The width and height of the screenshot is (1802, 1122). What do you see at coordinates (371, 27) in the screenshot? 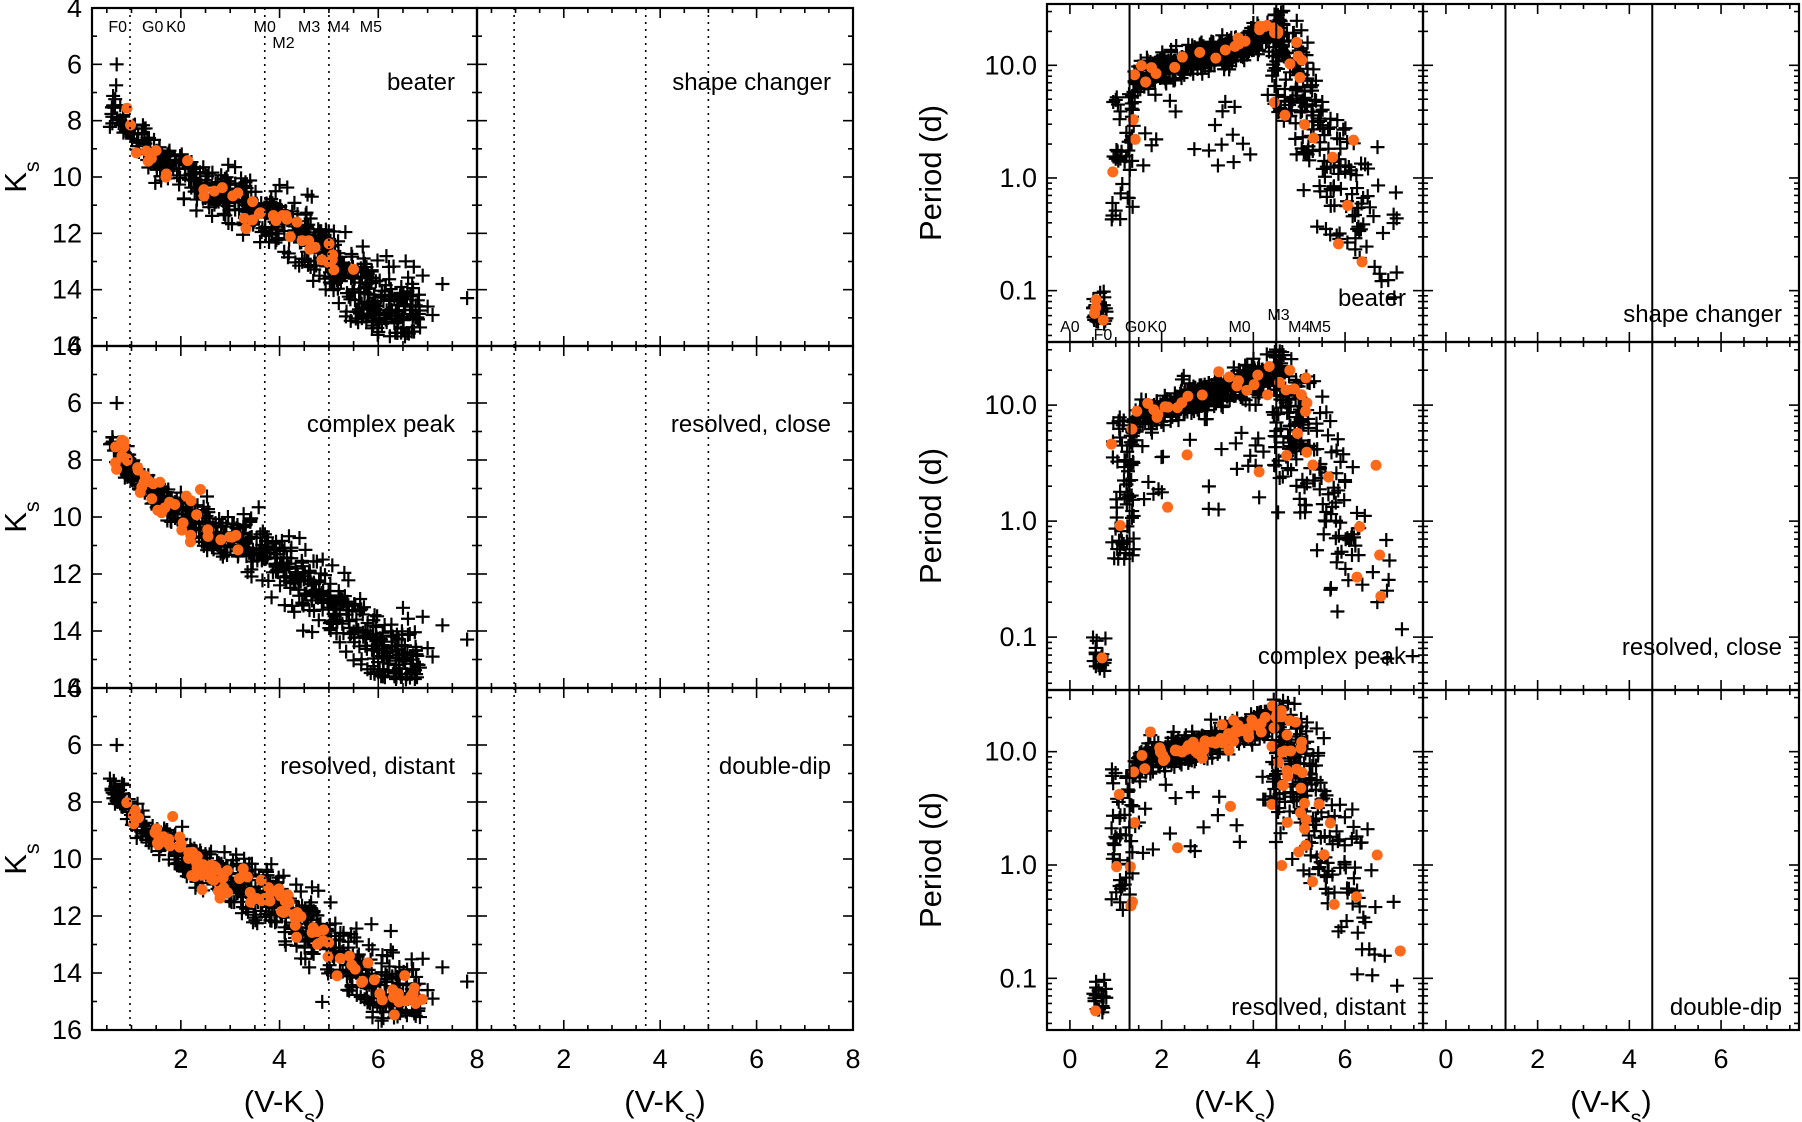
I see `spectral-label: M5` at bounding box center [371, 27].